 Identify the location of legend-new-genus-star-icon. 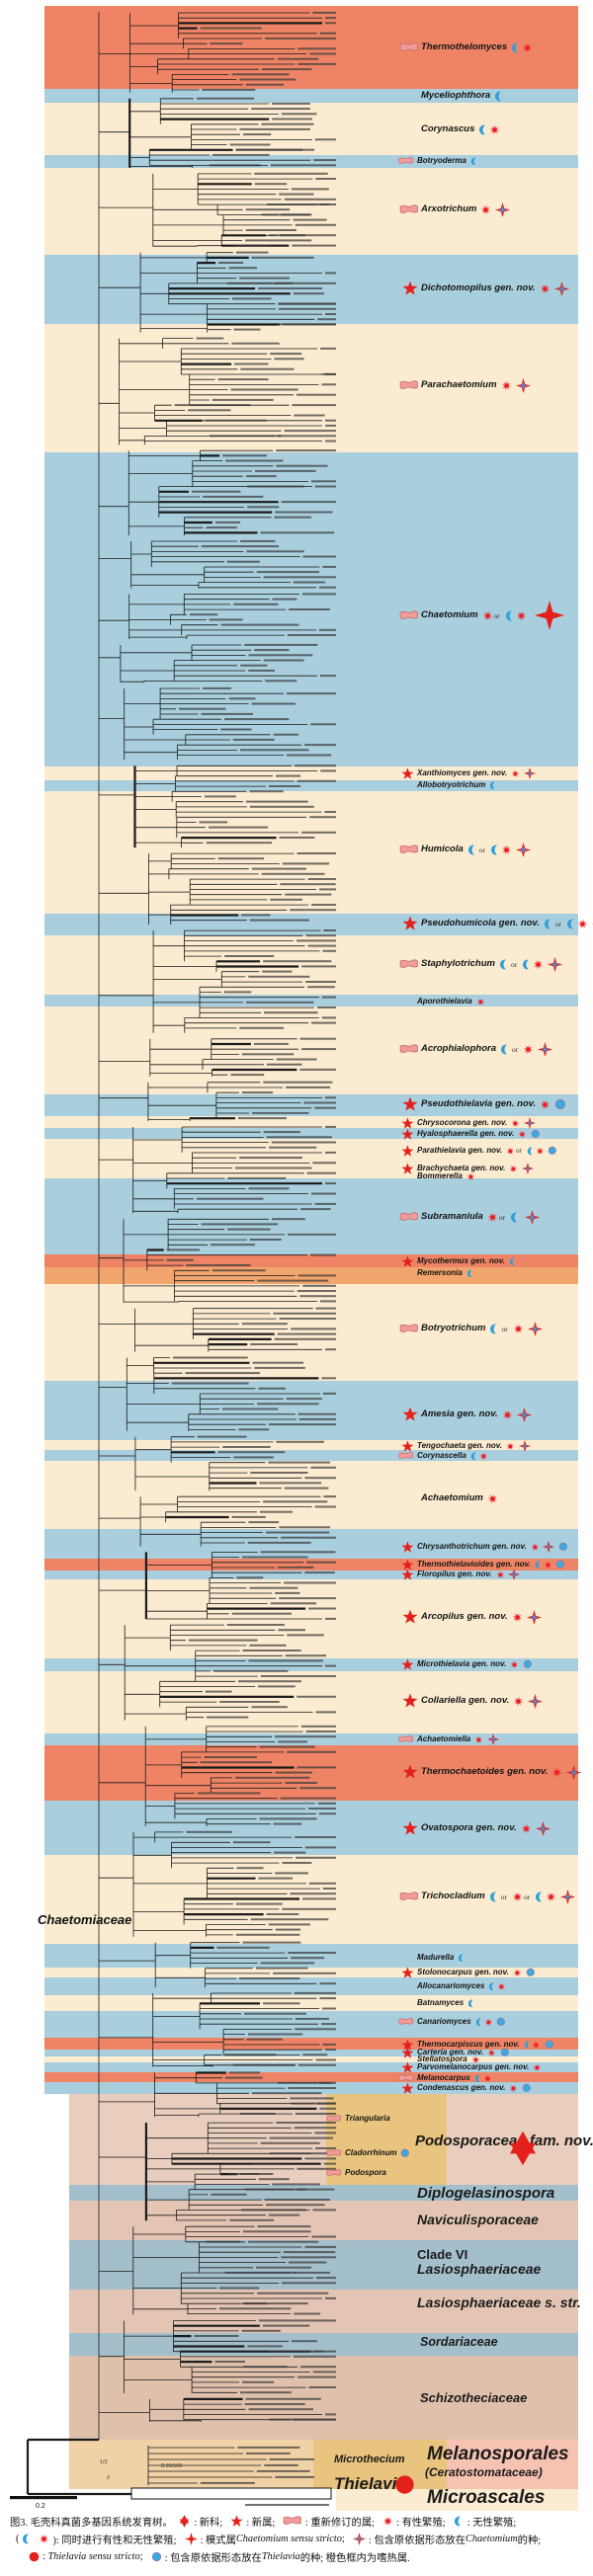
(236, 2521).